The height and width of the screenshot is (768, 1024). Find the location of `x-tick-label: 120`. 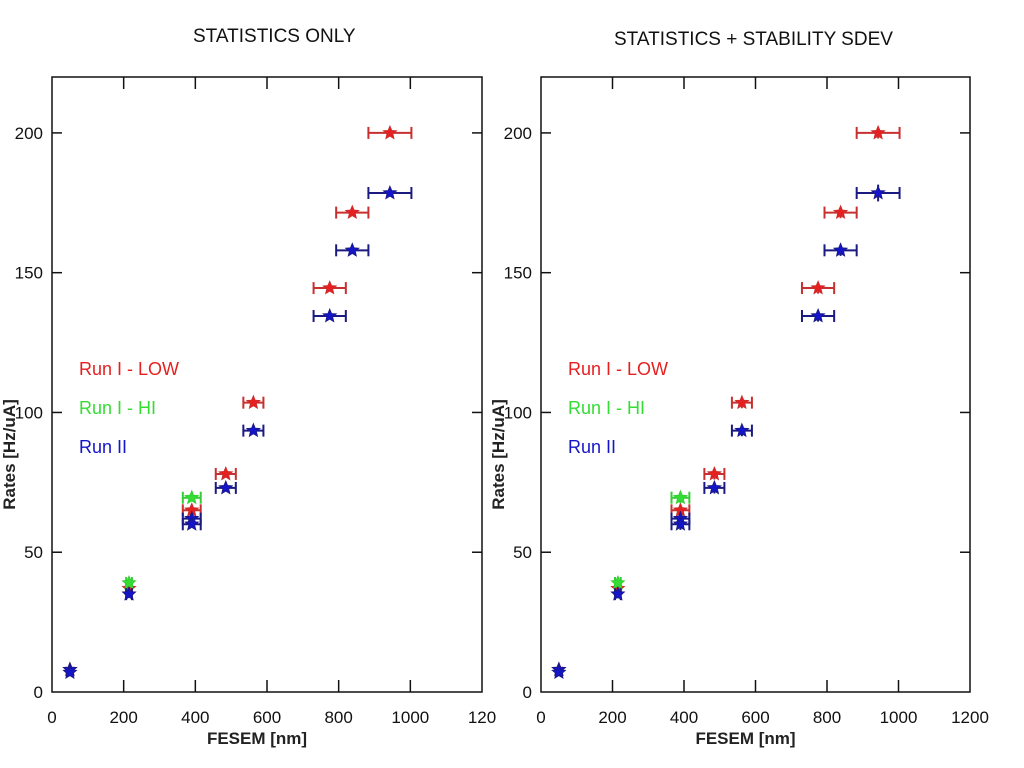

x-tick-label: 120 is located at coordinates (482, 717).